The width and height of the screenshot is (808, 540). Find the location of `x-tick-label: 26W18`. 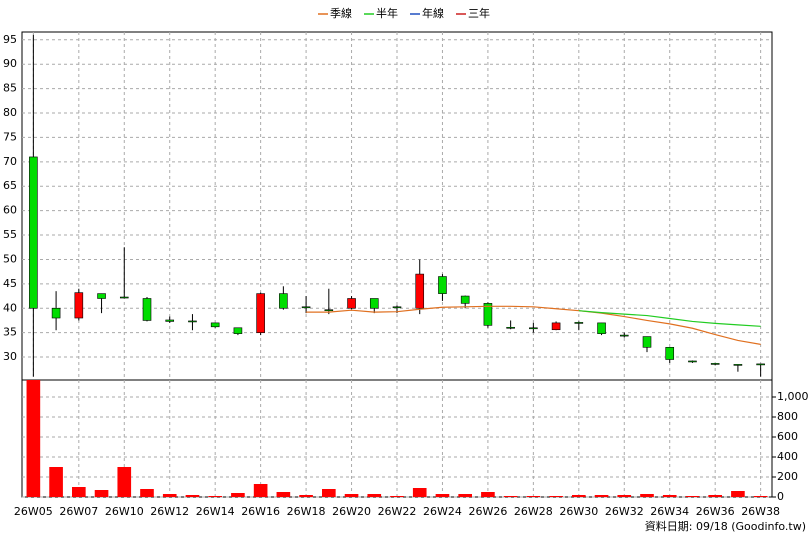

x-tick-label: 26W18 is located at coordinates (306, 511).